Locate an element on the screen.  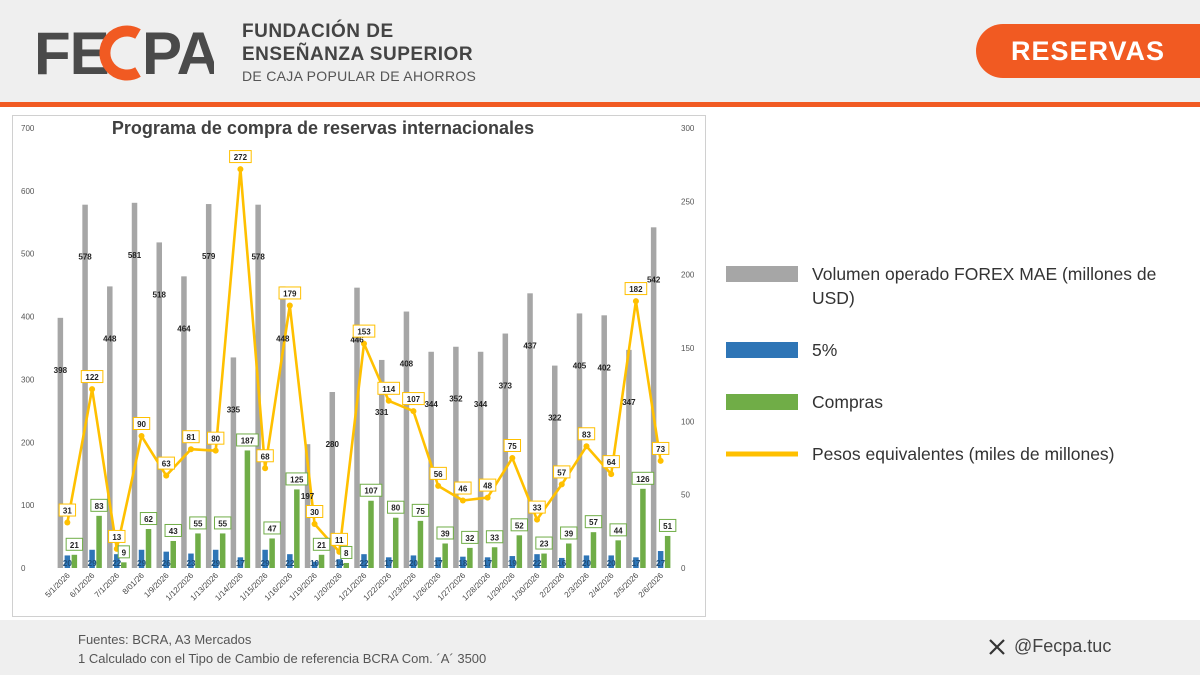
volume-data-label: 448 is located at coordinates (110, 338).